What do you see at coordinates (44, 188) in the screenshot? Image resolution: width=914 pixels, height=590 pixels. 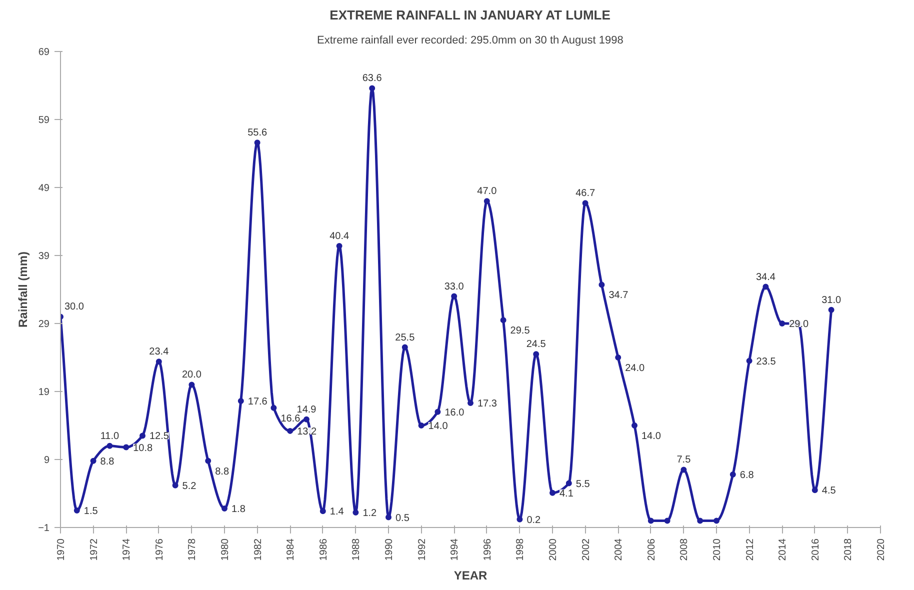 I see `y-tick-label: 49` at bounding box center [44, 188].